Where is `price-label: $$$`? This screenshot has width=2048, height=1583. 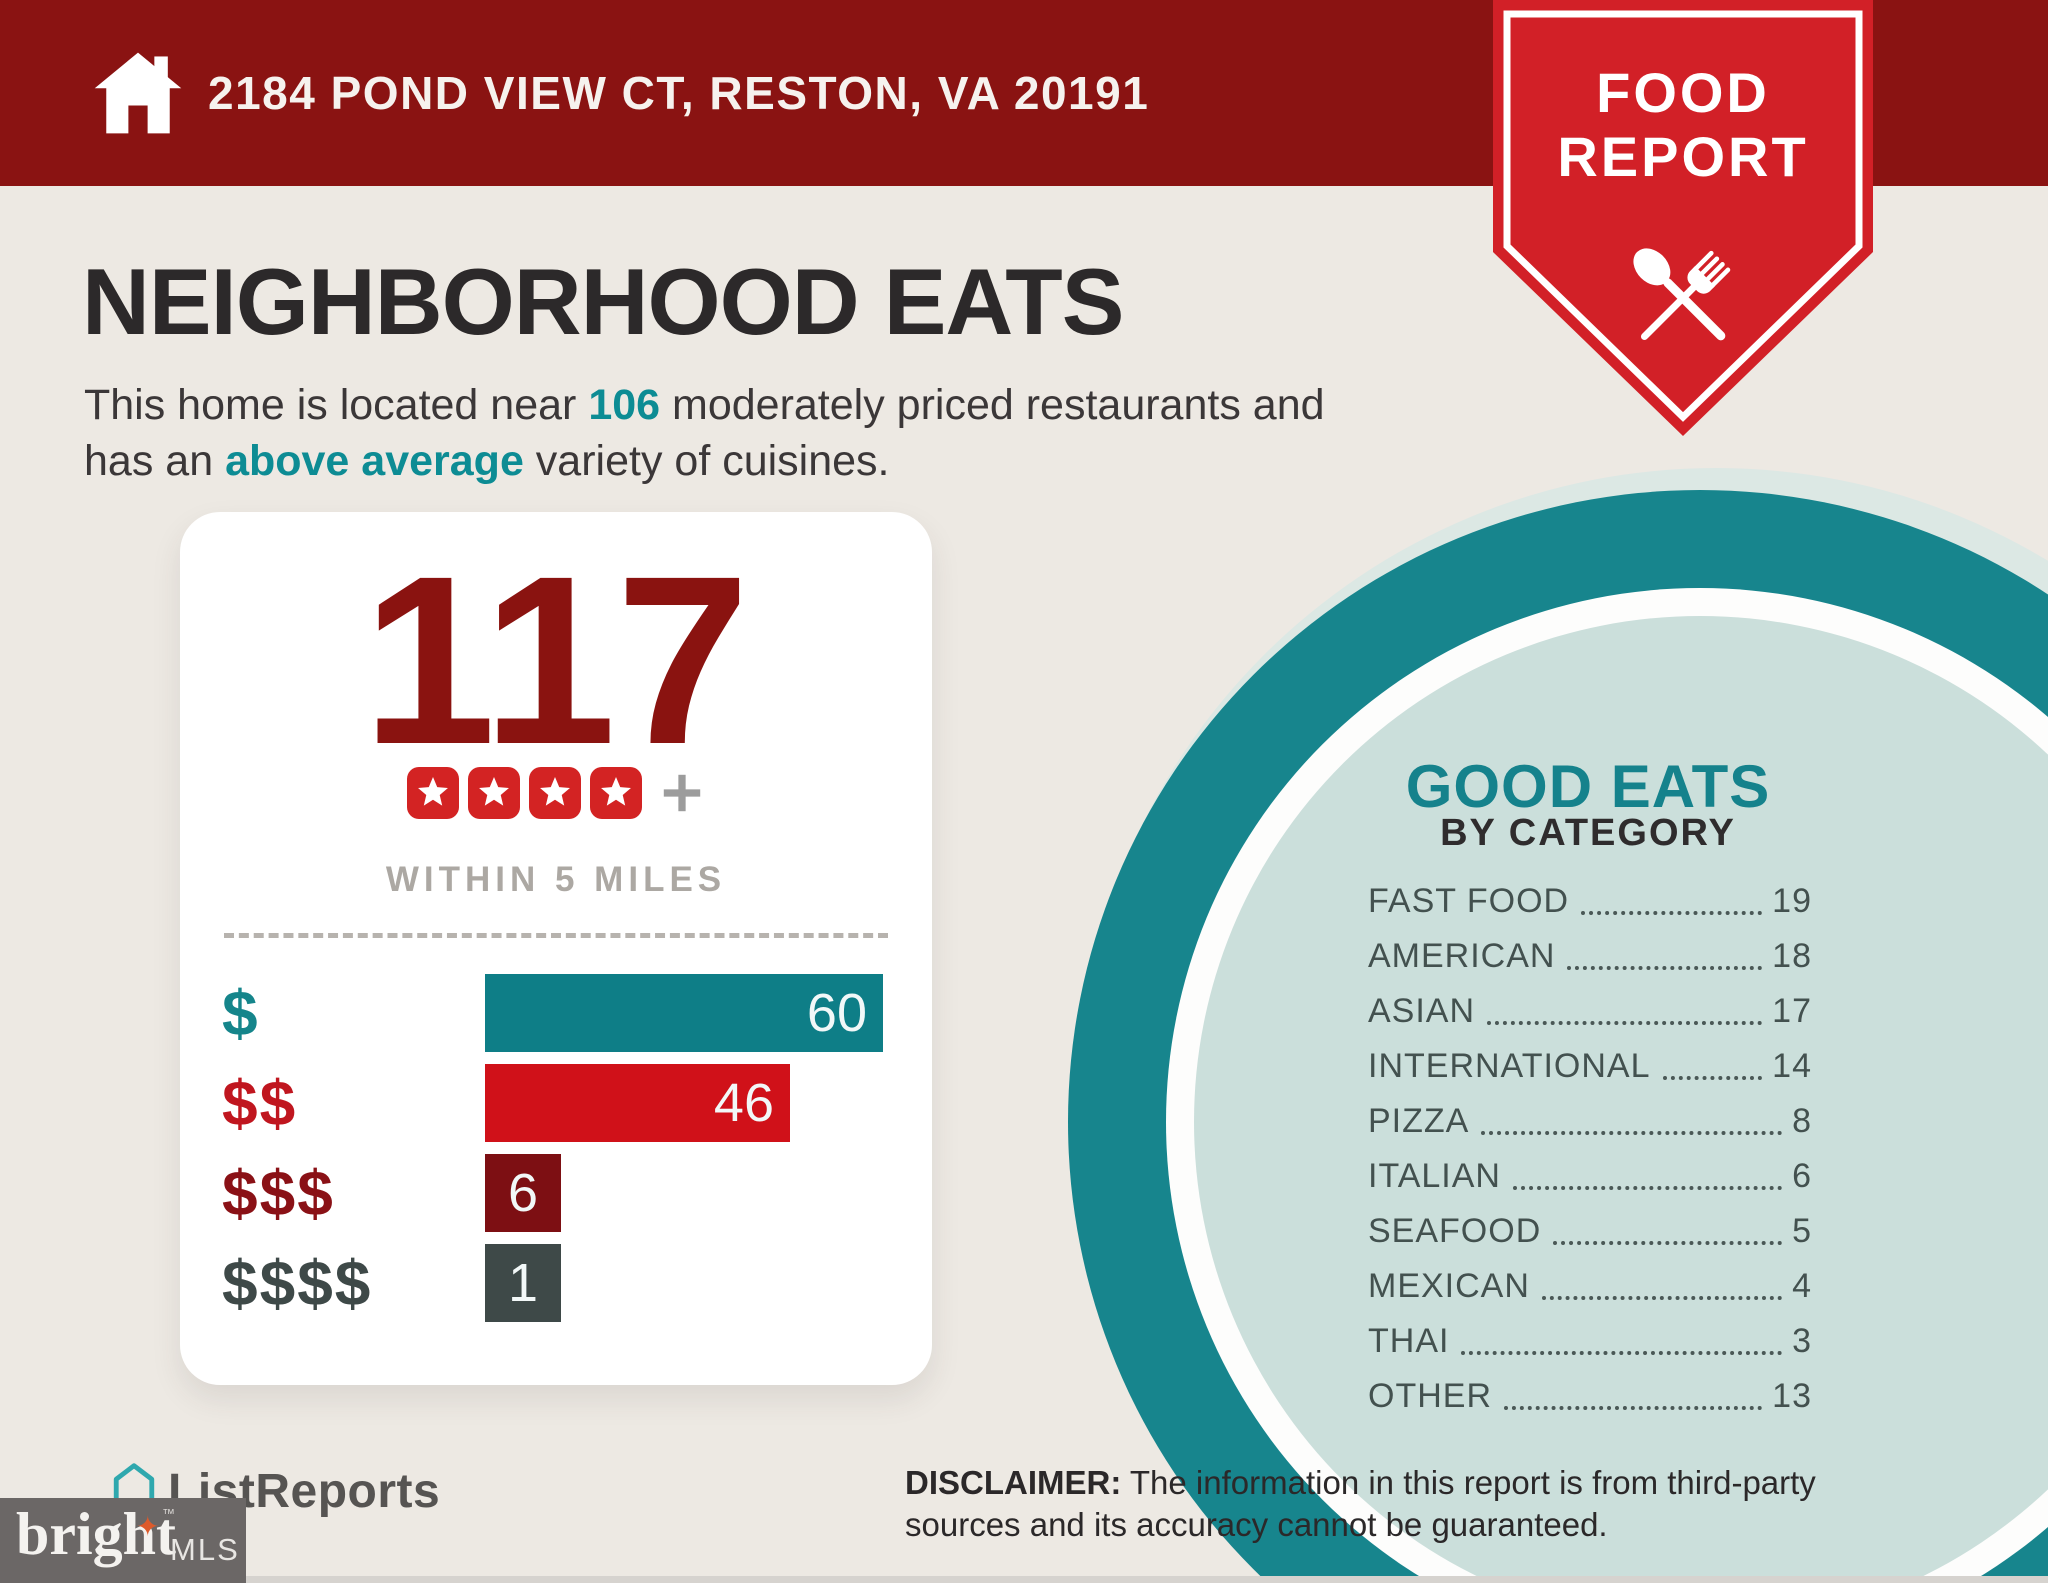
price-label: $$$ is located at coordinates (278, 1193).